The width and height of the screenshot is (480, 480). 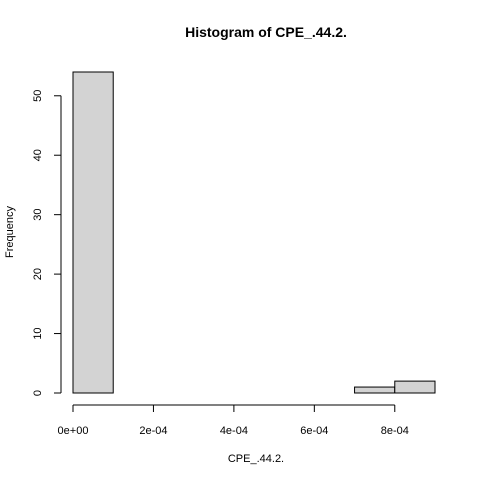 What do you see at coordinates (47, 243) in the screenshot?
I see `y-axis: 0 10 20 30 40 50` at bounding box center [47, 243].